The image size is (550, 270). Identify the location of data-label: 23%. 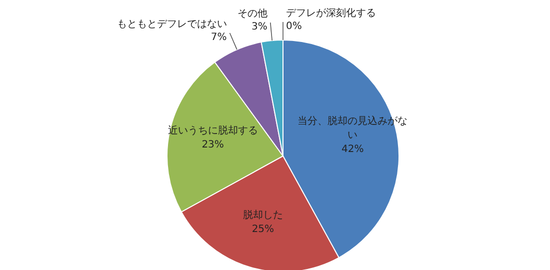
(213, 144).